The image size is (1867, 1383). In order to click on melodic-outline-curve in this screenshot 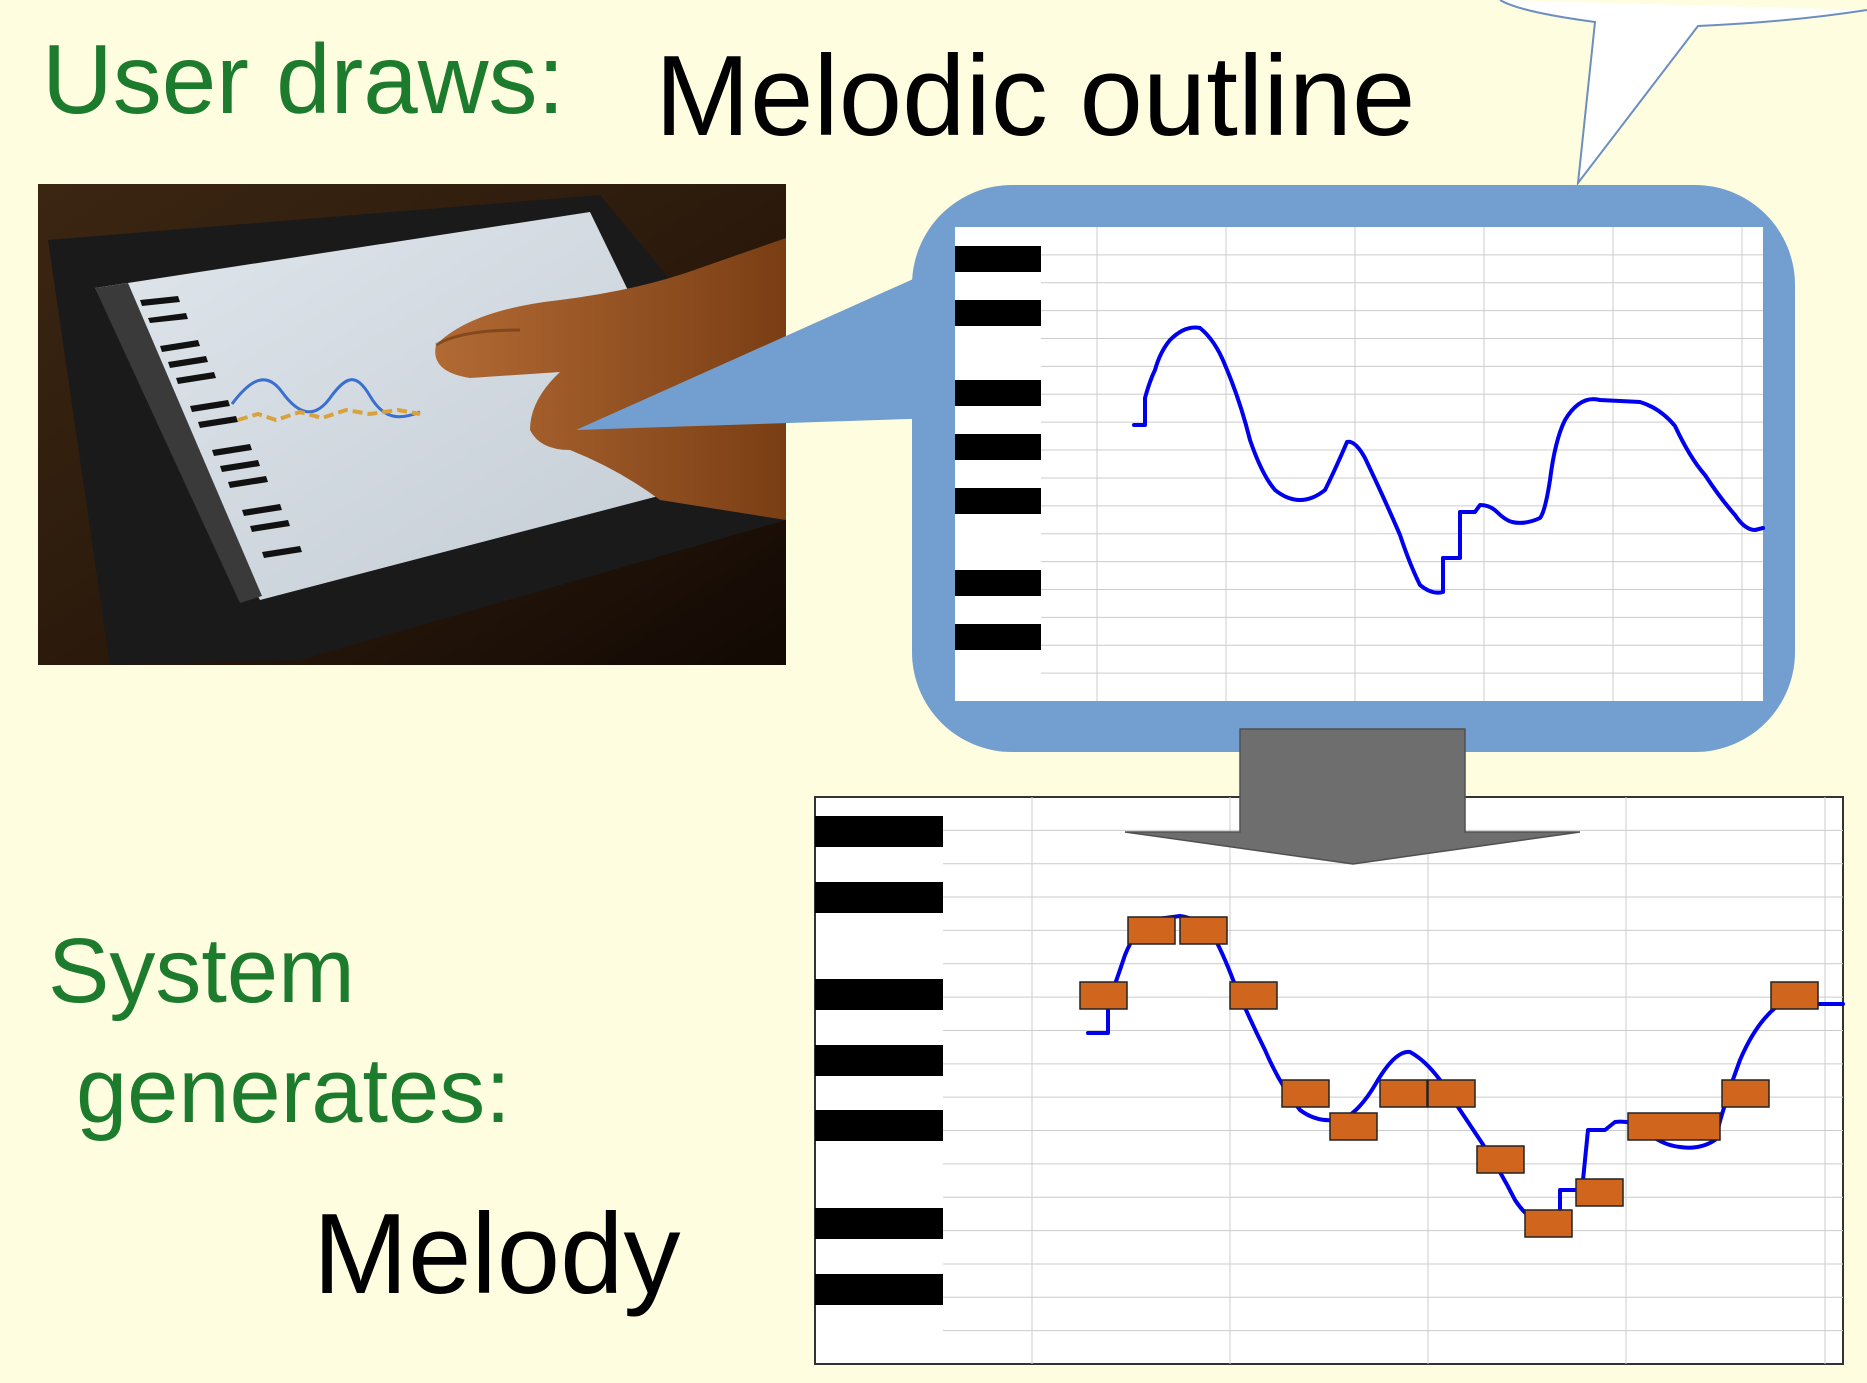, I will do `click(1448, 460)`.